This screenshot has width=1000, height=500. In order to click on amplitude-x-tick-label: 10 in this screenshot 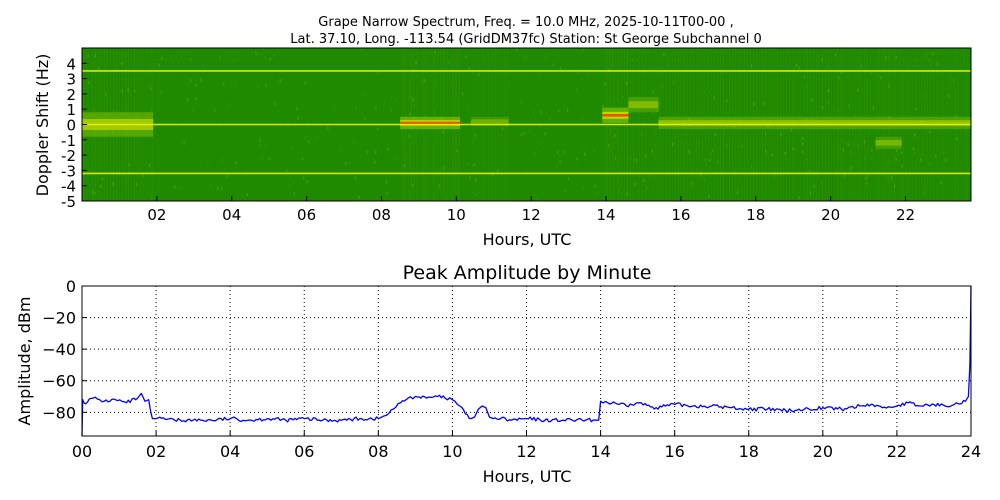, I will do `click(452, 451)`.